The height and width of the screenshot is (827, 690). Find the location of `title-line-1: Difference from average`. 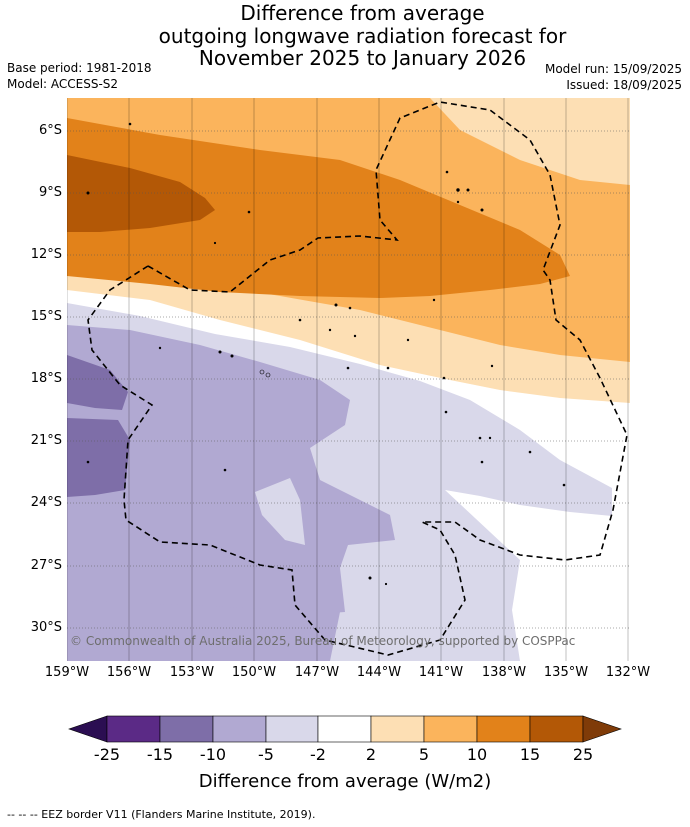

title-line-1: Difference from average is located at coordinates (362, 13).